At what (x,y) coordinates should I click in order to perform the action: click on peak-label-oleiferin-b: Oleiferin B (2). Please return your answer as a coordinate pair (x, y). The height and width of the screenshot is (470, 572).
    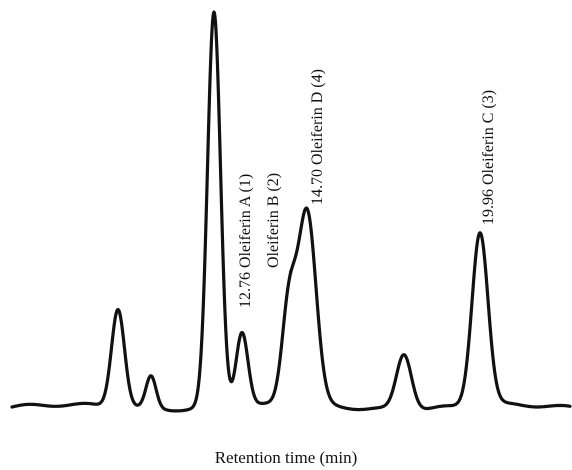
    Looking at the image, I should click on (273, 220).